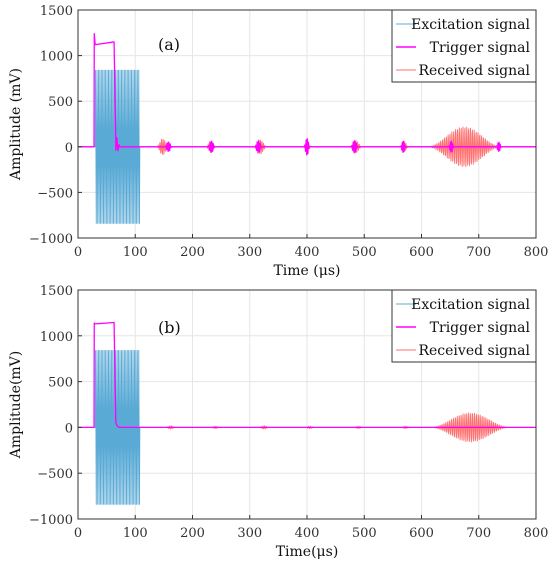 This screenshot has height=566, width=550. What do you see at coordinates (169, 44) in the screenshot?
I see `panel-label: (a)` at bounding box center [169, 44].